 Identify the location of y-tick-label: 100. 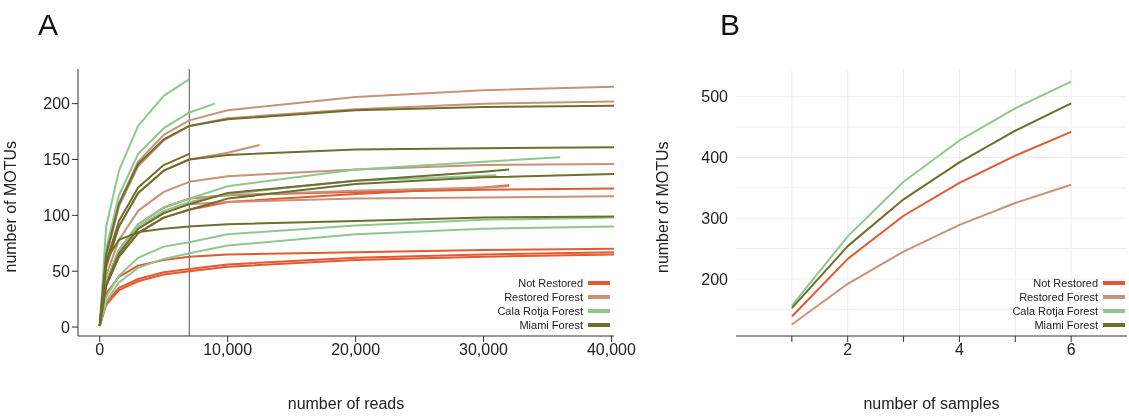
(57, 216).